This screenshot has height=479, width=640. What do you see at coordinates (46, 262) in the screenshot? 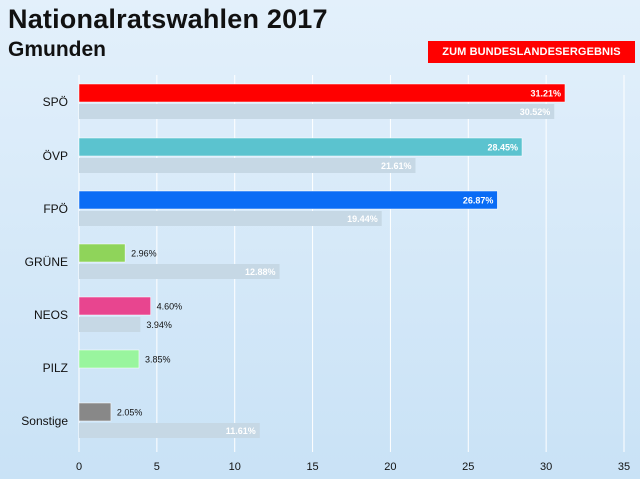
I see `category-label: GRÜNE` at bounding box center [46, 262].